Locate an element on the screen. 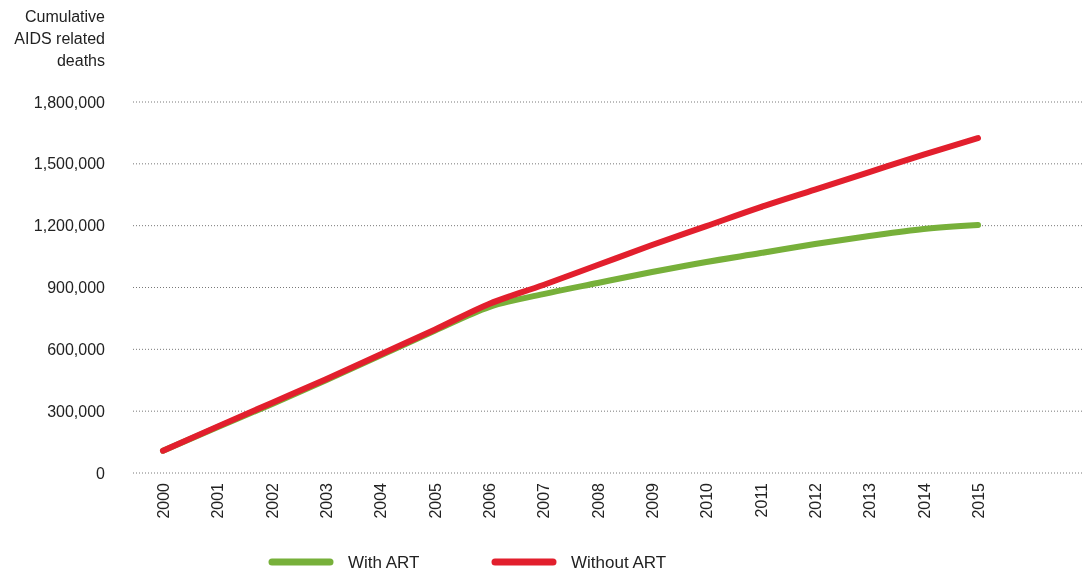 The image size is (1089, 574). x-tick-label: 2011 is located at coordinates (761, 500).